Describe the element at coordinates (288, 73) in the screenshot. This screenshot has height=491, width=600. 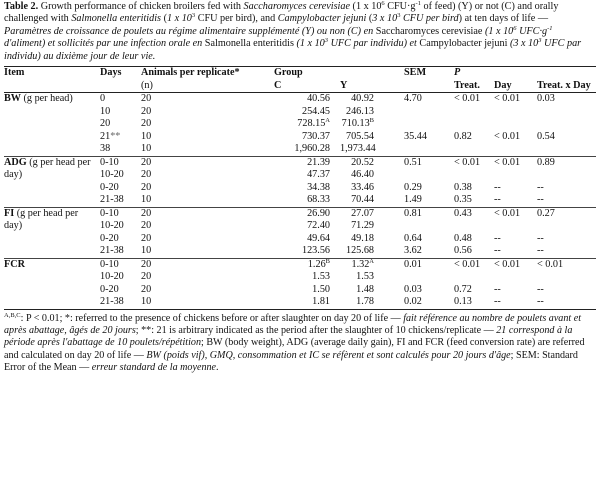
I see `col-group: Group` at that location.